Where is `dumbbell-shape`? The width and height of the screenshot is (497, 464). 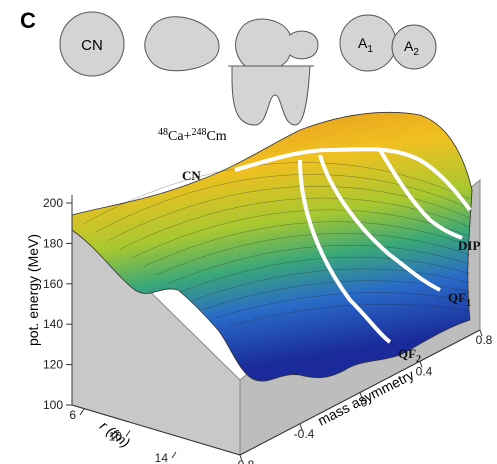
dumbbell-shape is located at coordinates (277, 45).